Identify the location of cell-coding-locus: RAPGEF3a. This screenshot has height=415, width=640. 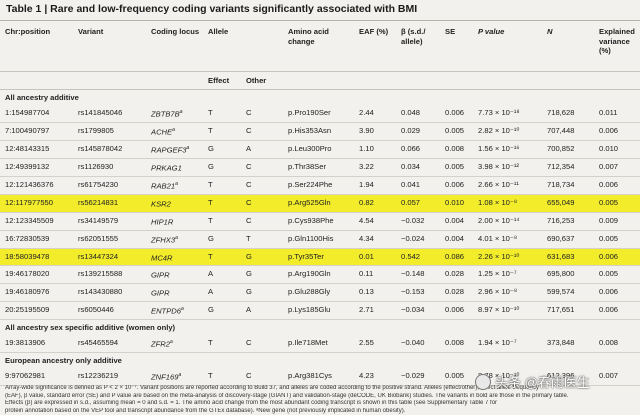
(174, 149).